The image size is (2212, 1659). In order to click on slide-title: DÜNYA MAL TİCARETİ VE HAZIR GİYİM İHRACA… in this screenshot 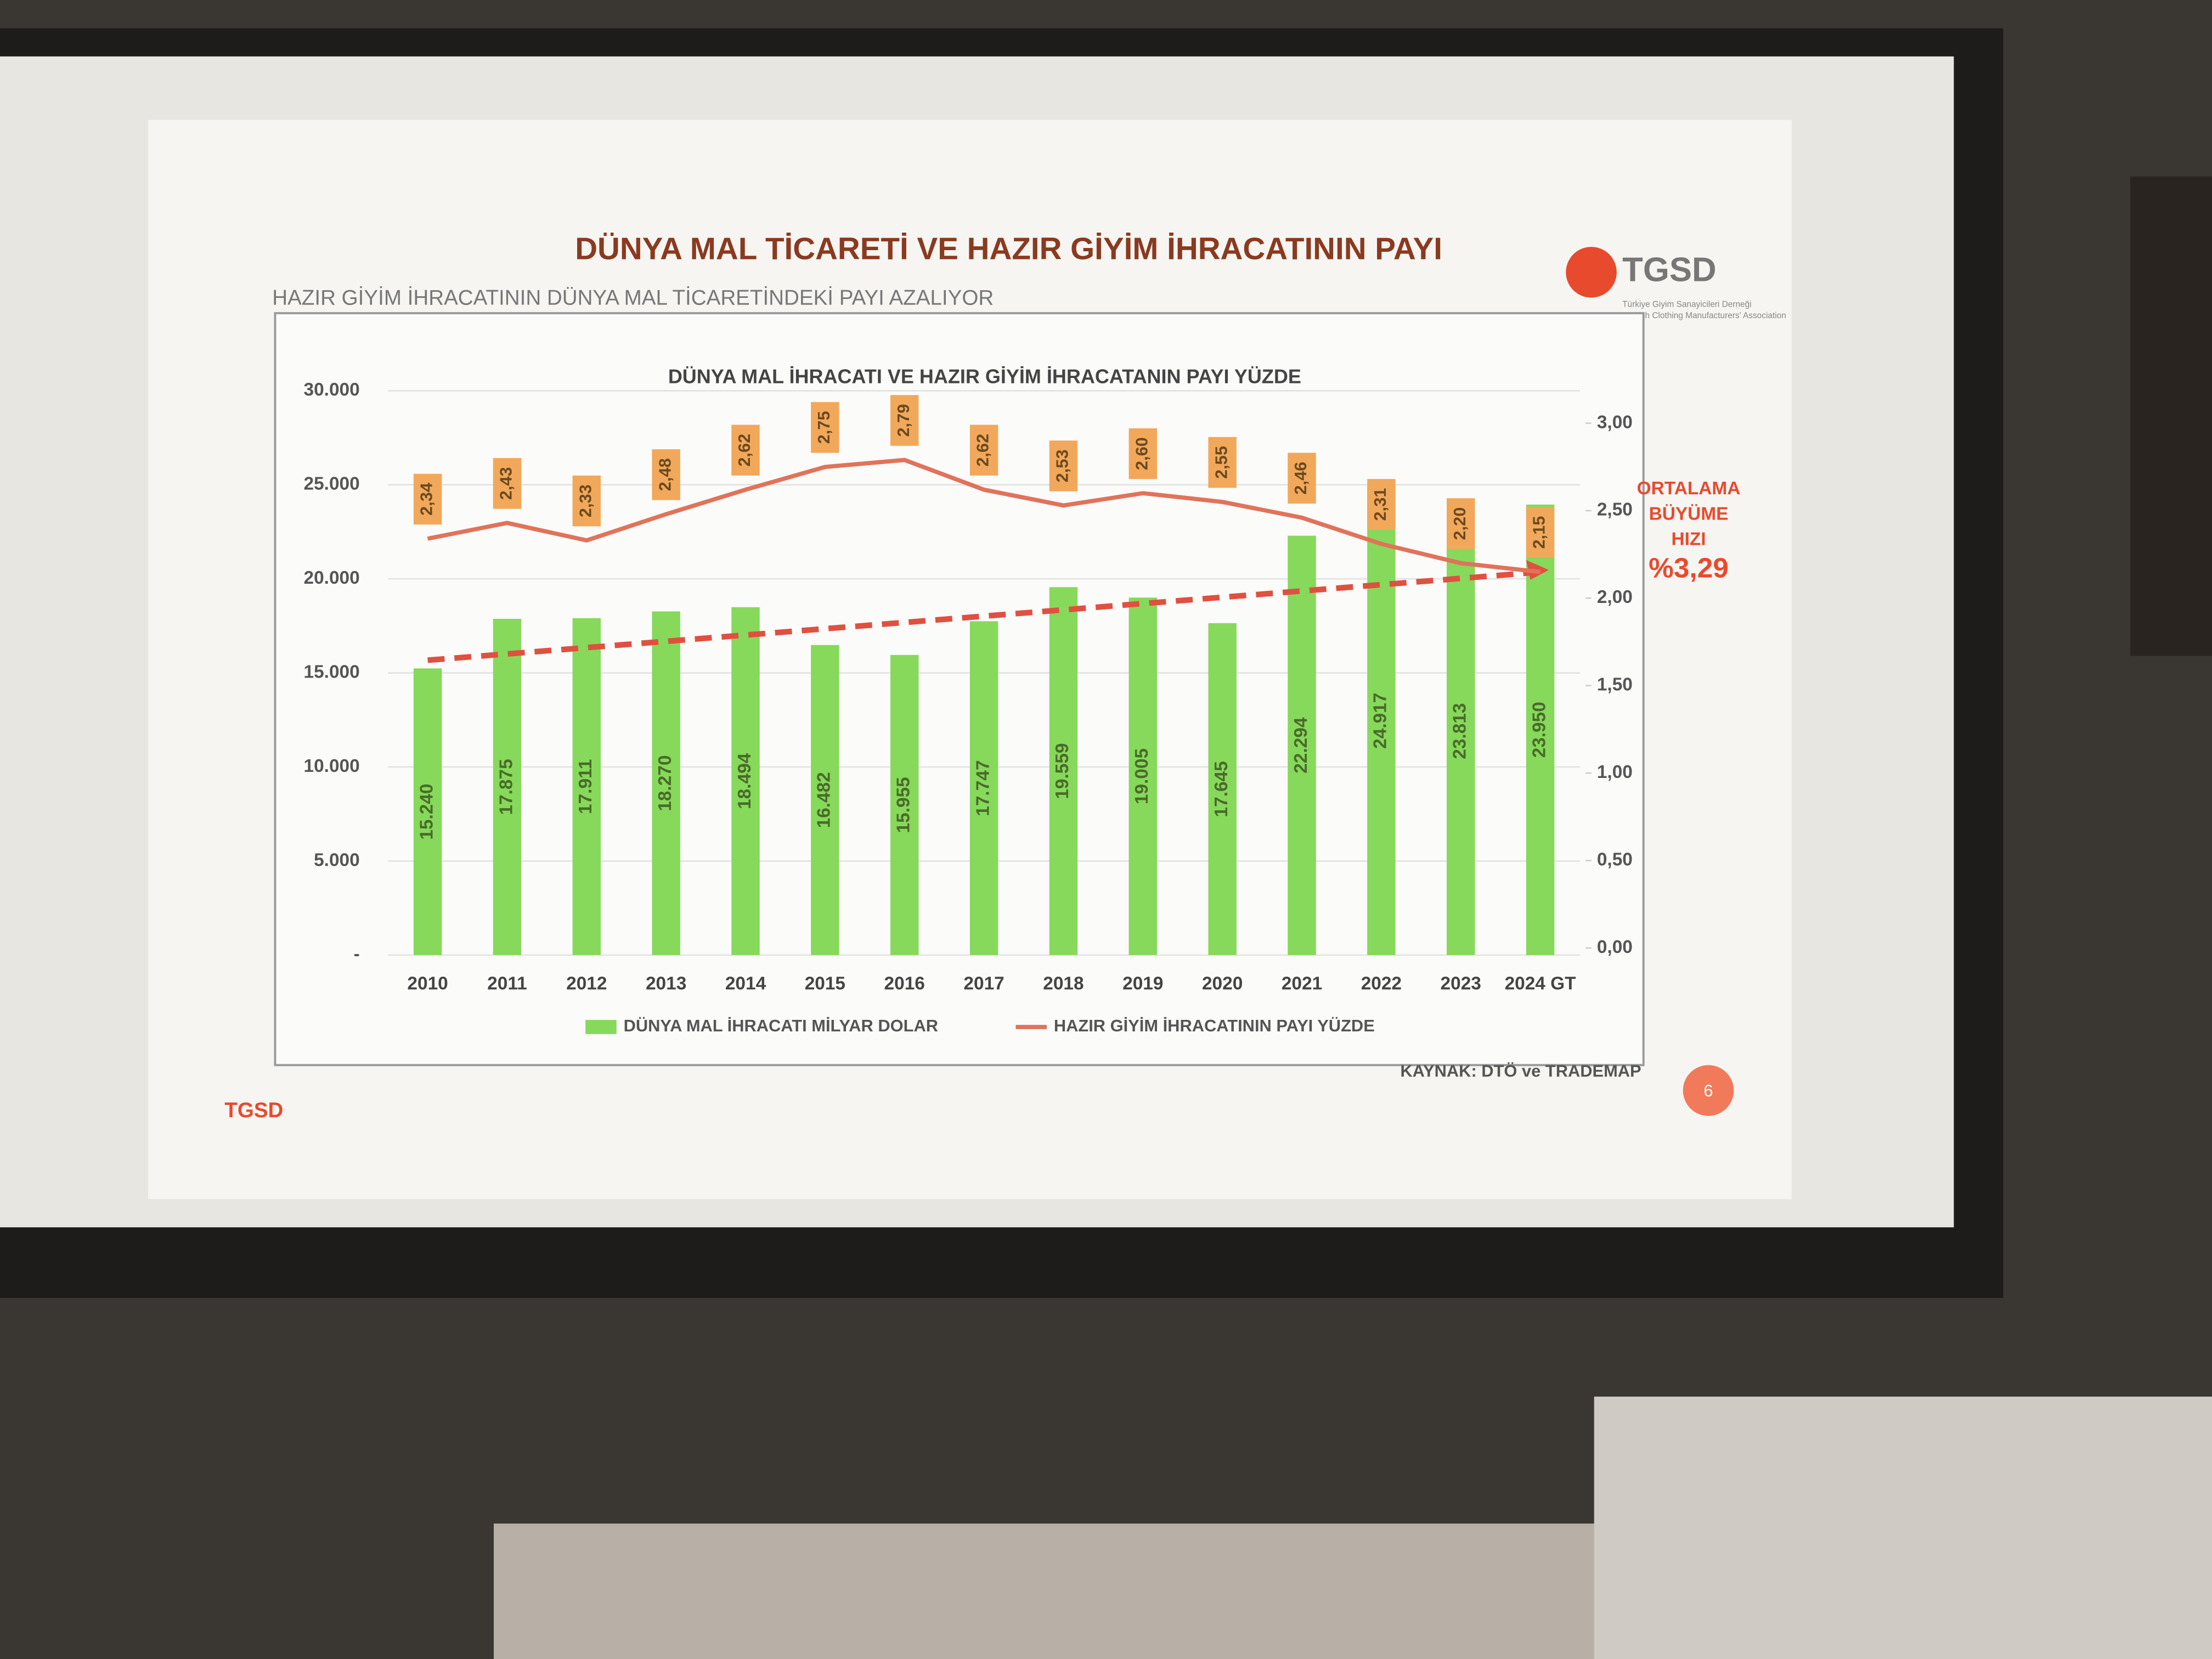, I will do `click(1009, 249)`.